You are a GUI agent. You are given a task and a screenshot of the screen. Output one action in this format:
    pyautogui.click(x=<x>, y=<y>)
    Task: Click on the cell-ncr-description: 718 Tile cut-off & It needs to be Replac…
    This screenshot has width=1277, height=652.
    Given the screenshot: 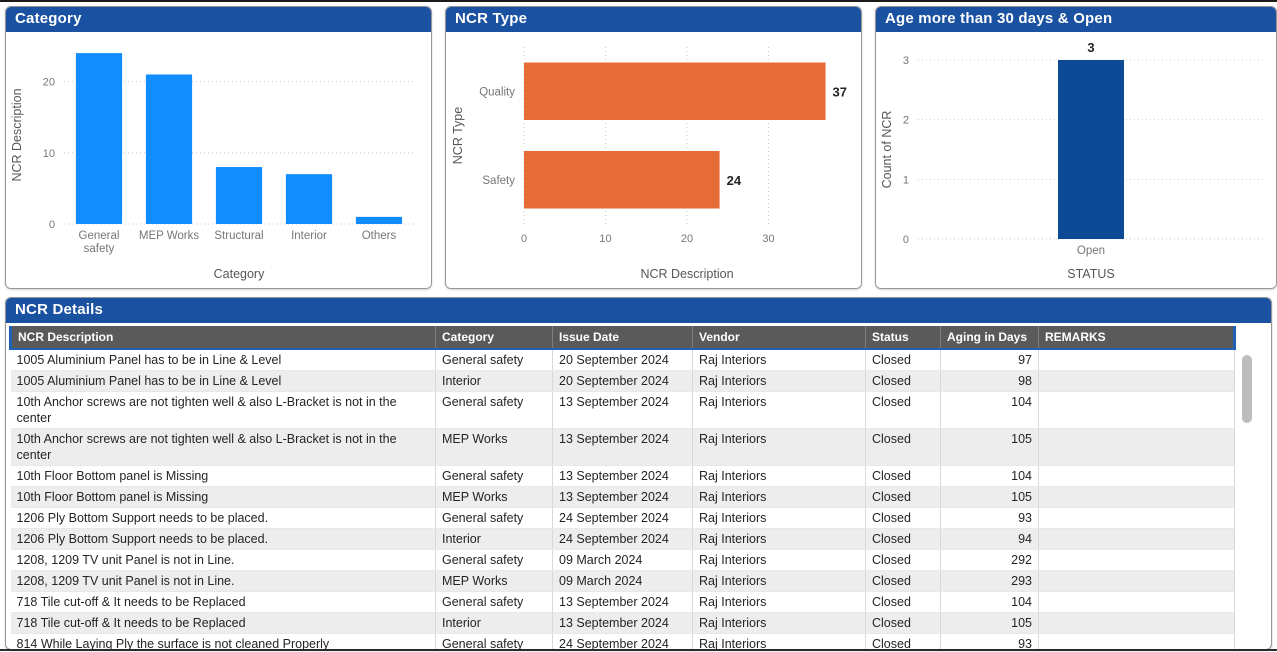 What is the action you would take?
    pyautogui.click(x=223, y=623)
    